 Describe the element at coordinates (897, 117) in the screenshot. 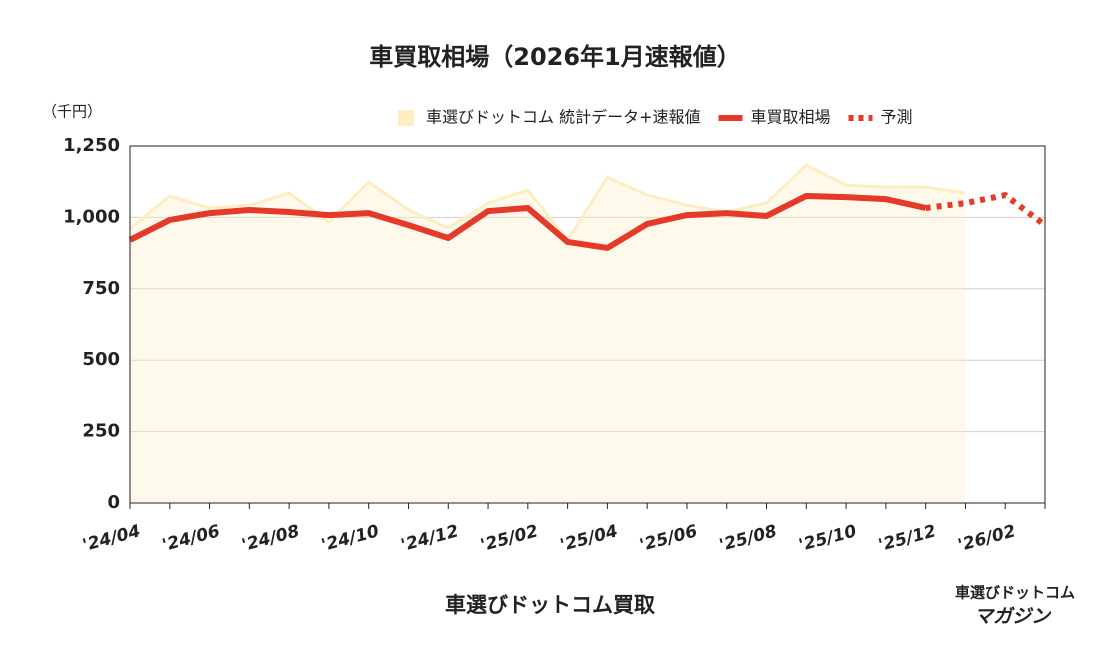

I see `legend-label: 予測` at that location.